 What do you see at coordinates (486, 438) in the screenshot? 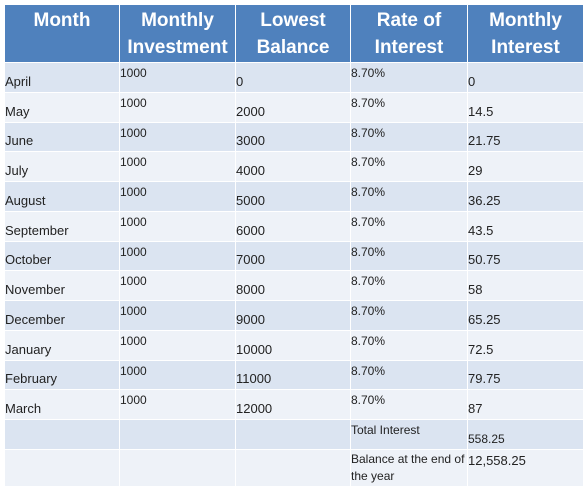
I see `total-interest-row-value-text: 558.25` at bounding box center [486, 438].